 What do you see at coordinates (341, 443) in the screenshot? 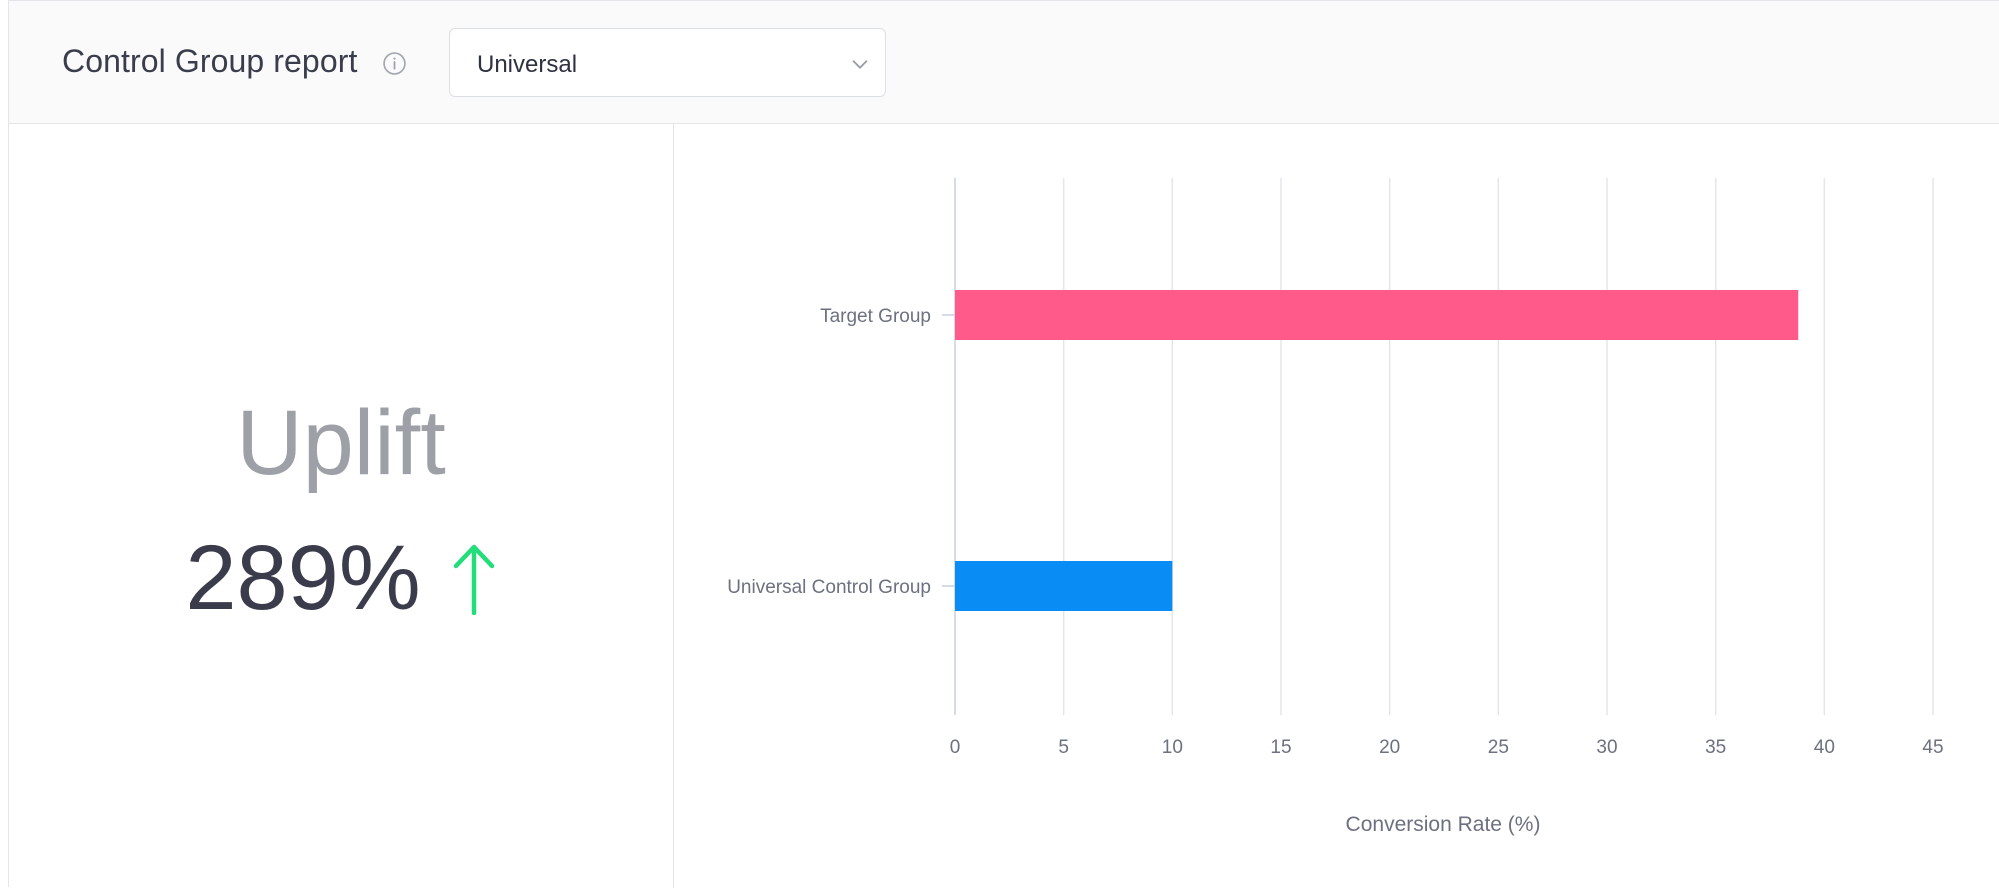
I see `uplift-label: Uplift` at bounding box center [341, 443].